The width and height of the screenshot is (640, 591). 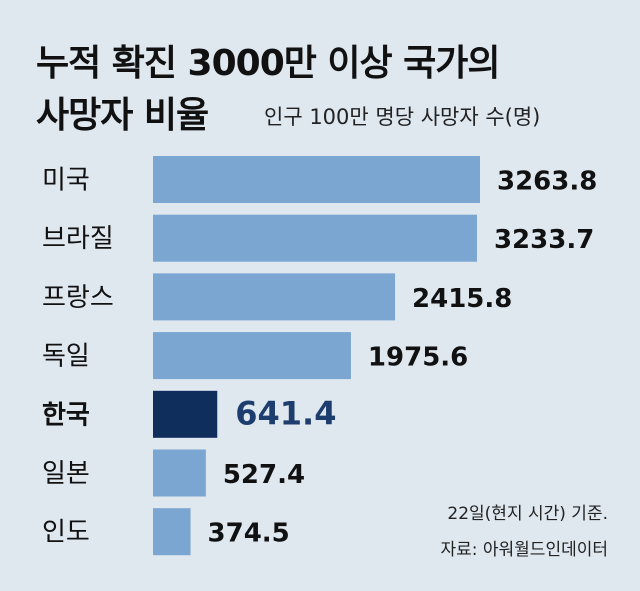 What do you see at coordinates (285, 413) in the screenshot?
I see `value-label-4: 641.4` at bounding box center [285, 413].